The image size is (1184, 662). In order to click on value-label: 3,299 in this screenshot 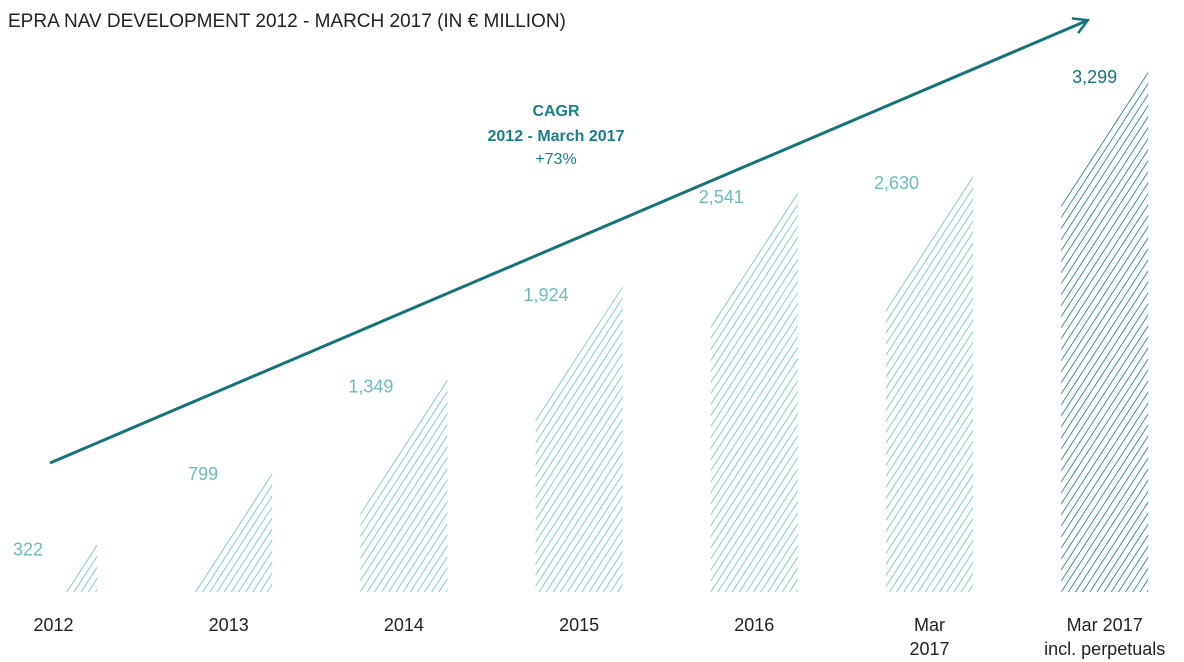, I will do `click(1094, 77)`.